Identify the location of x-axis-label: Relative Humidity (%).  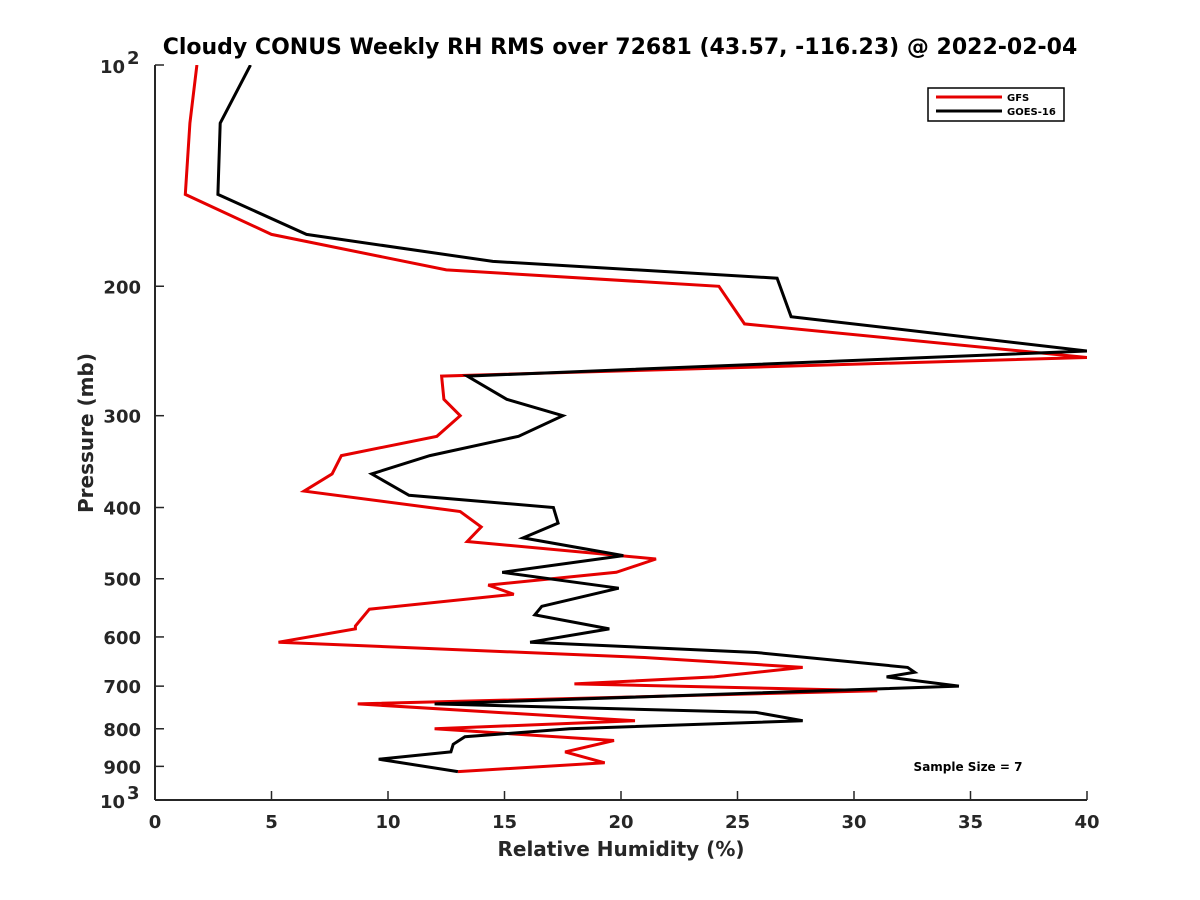
(620, 849).